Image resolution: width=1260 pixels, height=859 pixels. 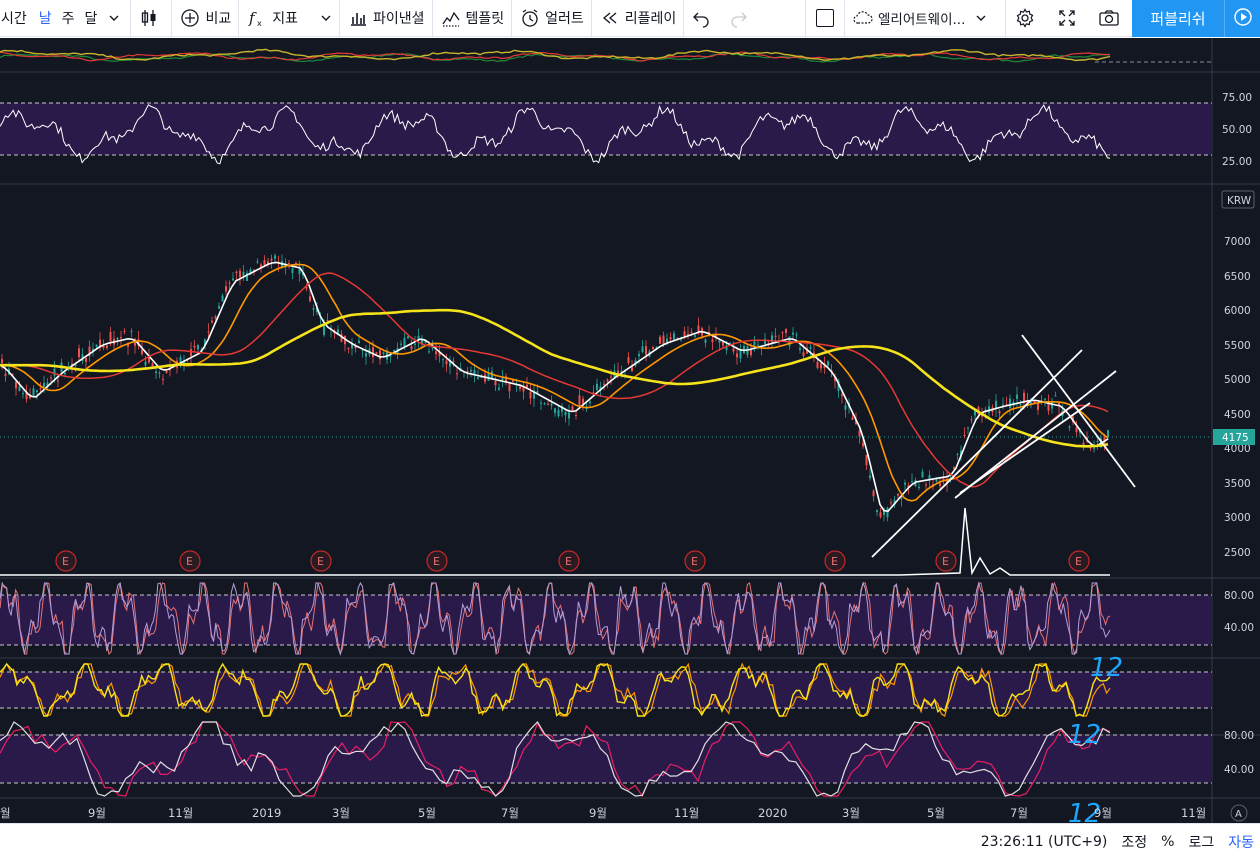 I want to click on interval-week-button: 주, so click(x=68, y=18).